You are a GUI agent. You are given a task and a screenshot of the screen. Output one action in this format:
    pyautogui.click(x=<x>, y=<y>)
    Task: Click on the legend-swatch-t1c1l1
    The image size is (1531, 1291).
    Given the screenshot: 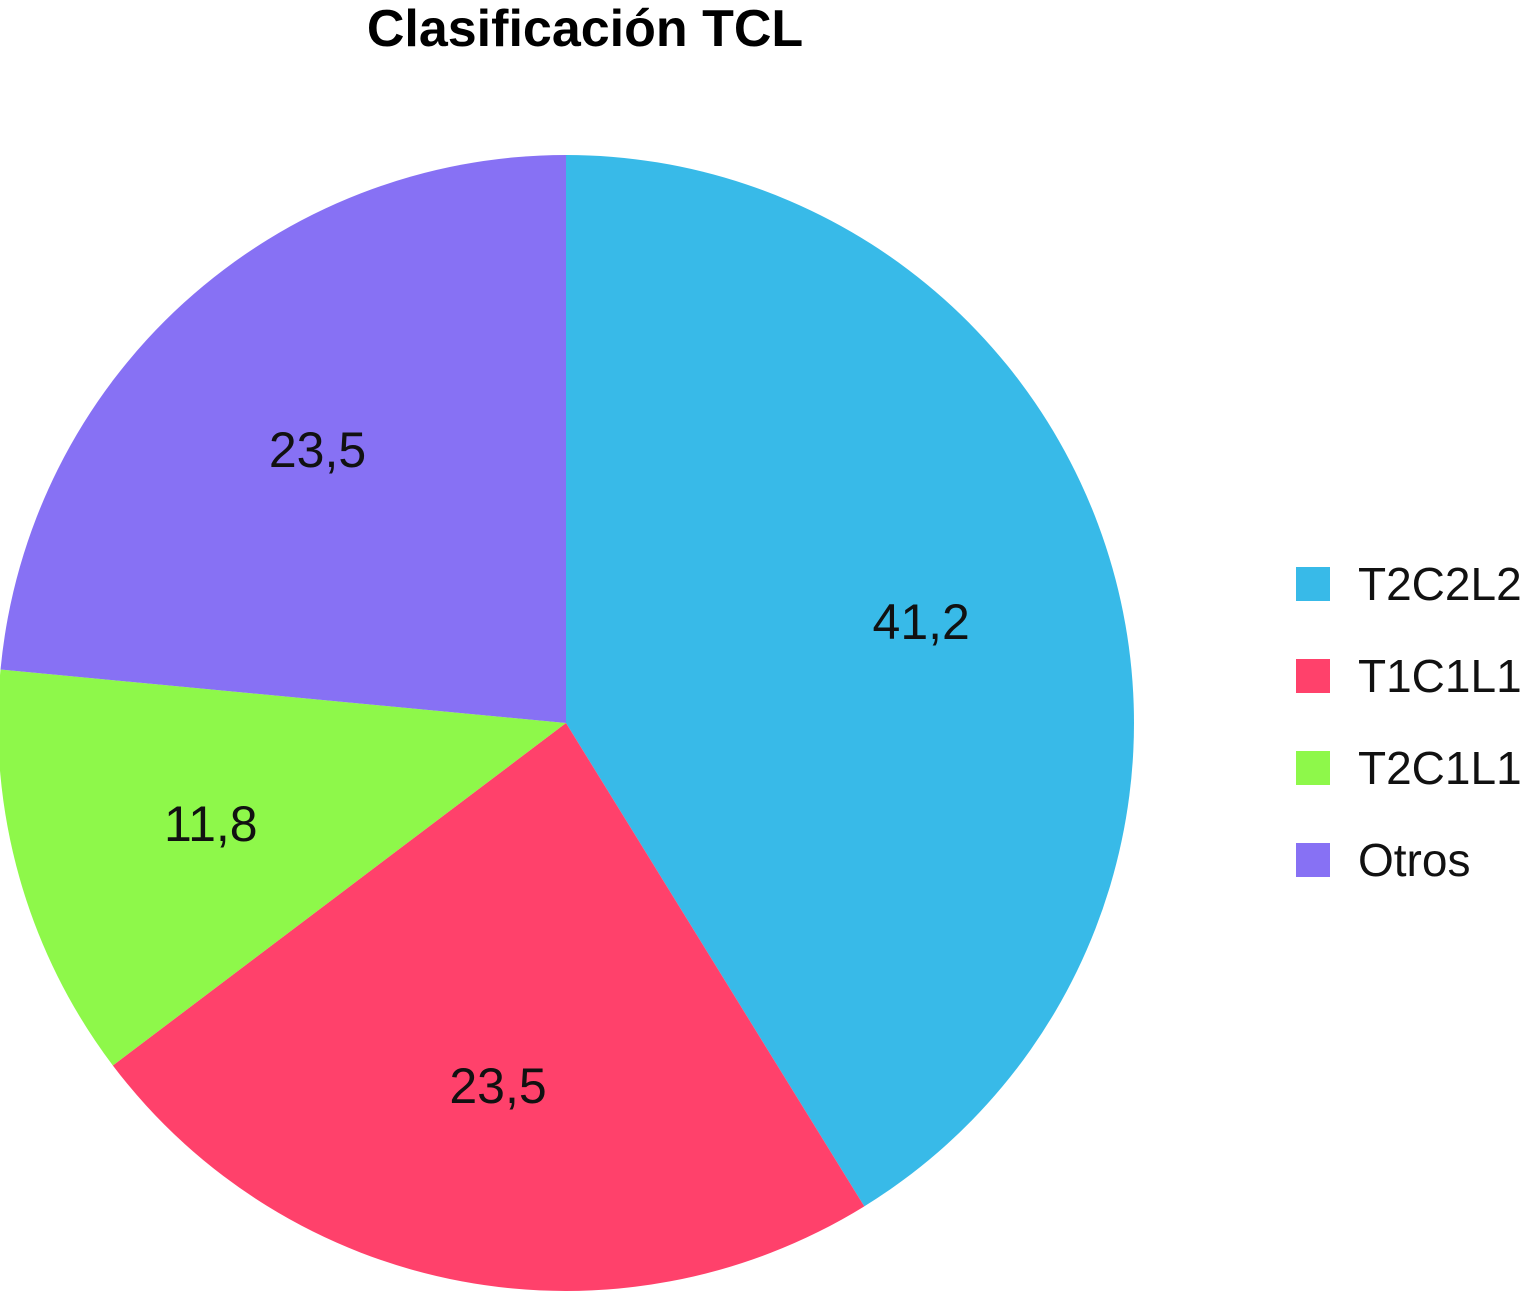 What is the action you would take?
    pyautogui.click(x=1313, y=676)
    